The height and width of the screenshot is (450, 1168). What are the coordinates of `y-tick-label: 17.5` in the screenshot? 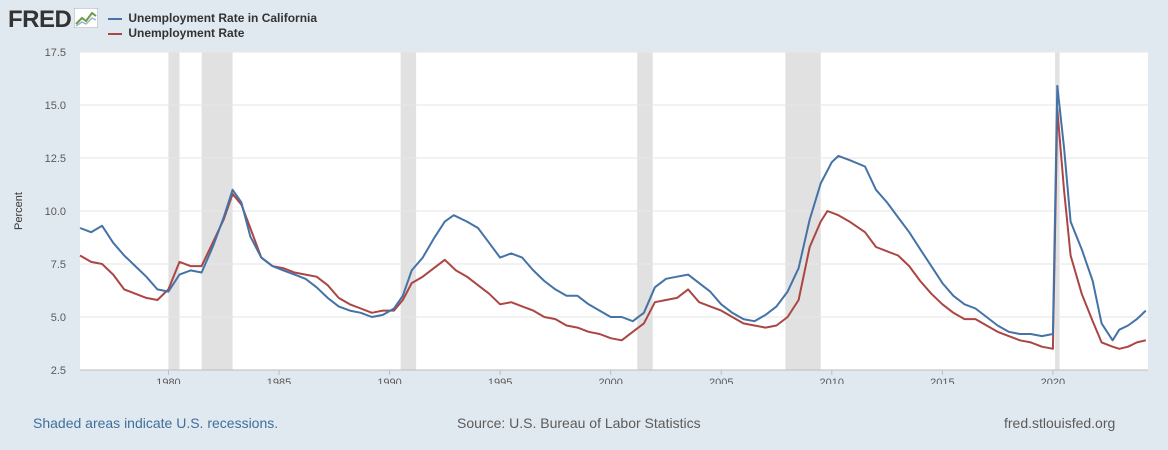 It's located at (55, 53).